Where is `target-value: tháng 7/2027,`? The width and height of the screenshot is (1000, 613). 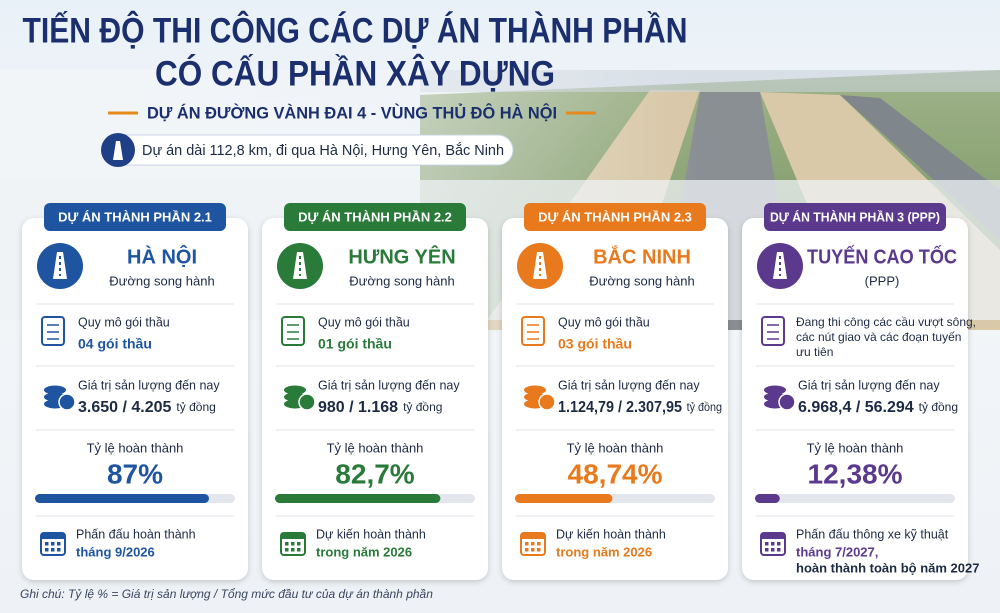
target-value: tháng 7/2027, is located at coordinates (837, 551).